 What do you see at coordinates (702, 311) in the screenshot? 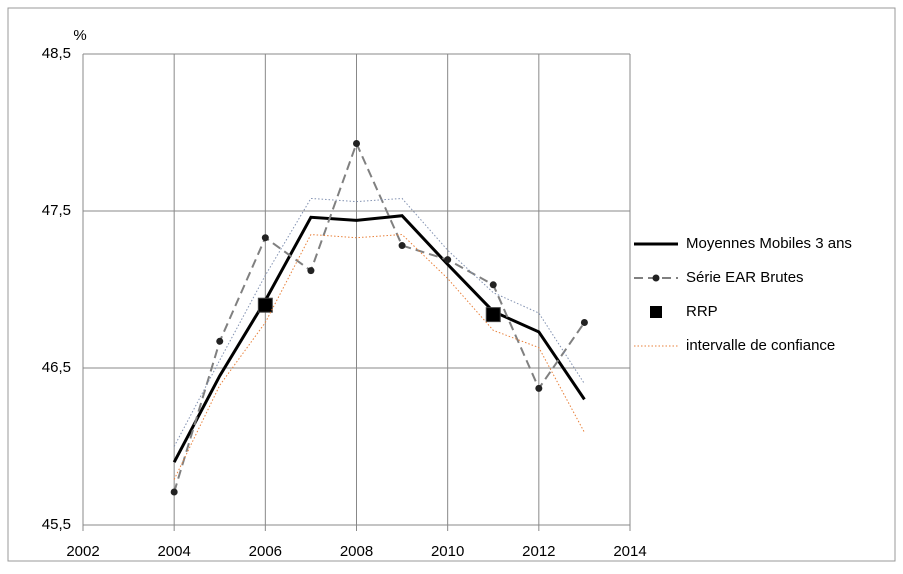
I see `legend-label: RRP` at bounding box center [702, 311].